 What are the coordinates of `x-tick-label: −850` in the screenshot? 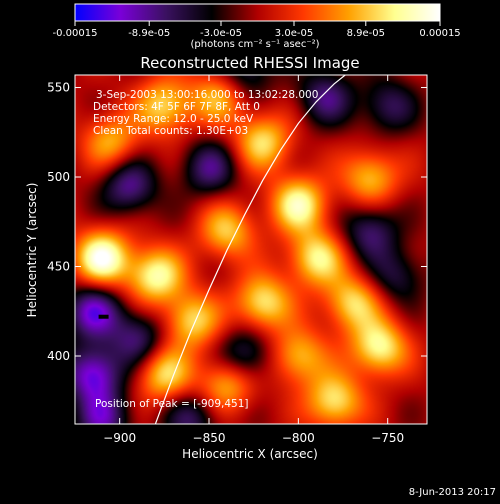 It's located at (209, 438).